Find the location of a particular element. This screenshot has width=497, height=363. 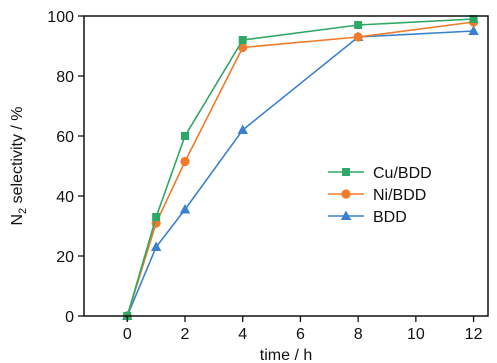

legend-item-ni-bdd: Ni/BDD is located at coordinates (377, 195).